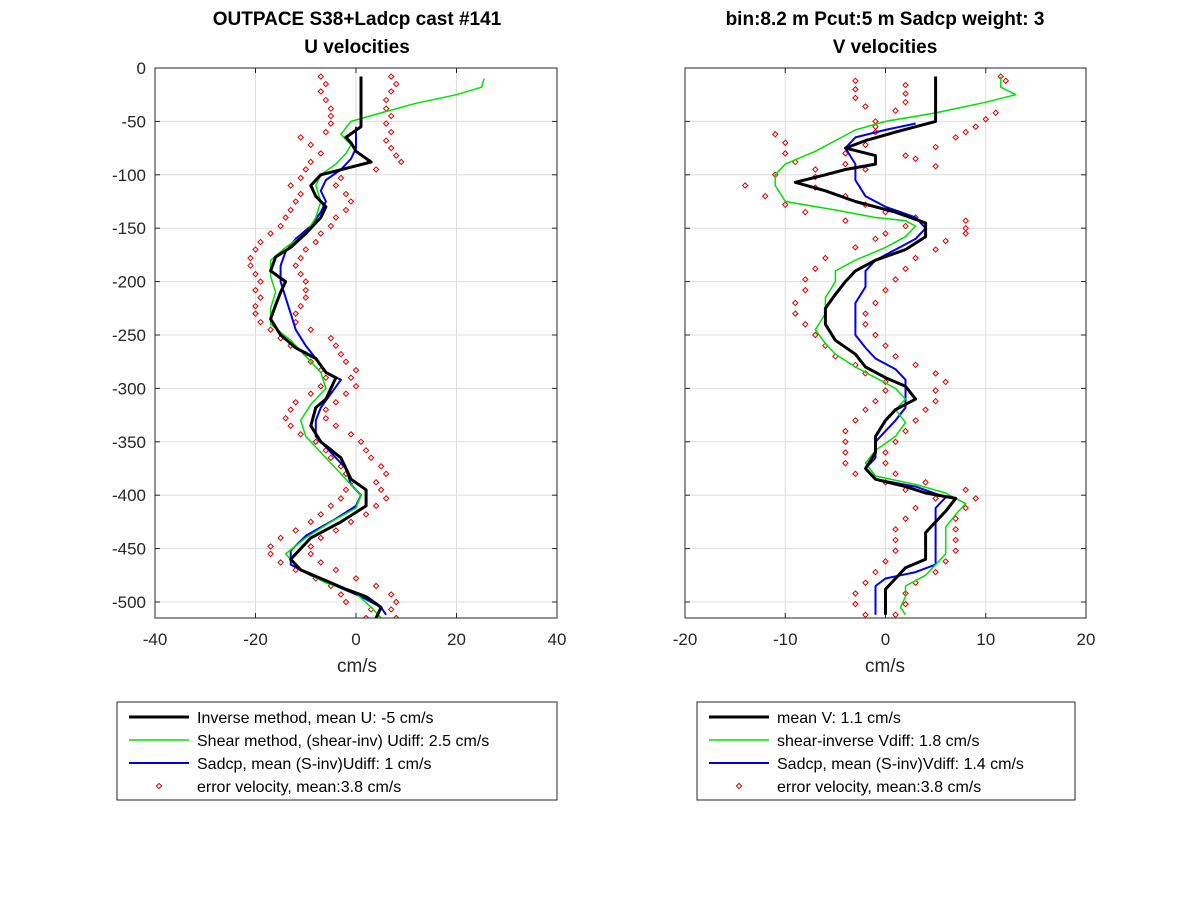 This screenshot has width=1200, height=900. What do you see at coordinates (895, 368) in the screenshot?
I see `sadcp-velocity-line` at bounding box center [895, 368].